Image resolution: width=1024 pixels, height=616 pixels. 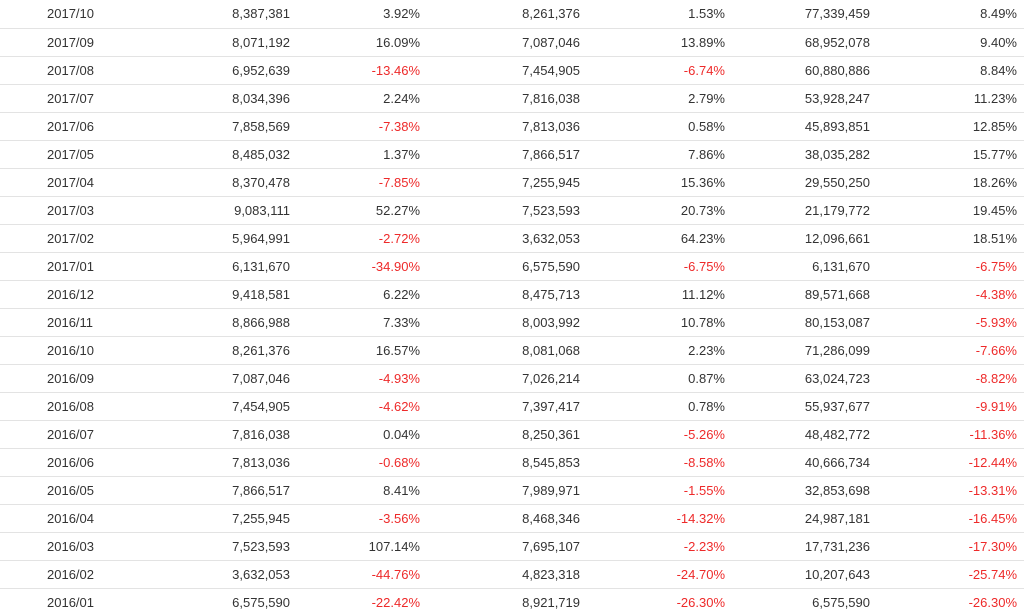 What do you see at coordinates (355, 70) in the screenshot?
I see `change-cell: -13.46%` at bounding box center [355, 70].